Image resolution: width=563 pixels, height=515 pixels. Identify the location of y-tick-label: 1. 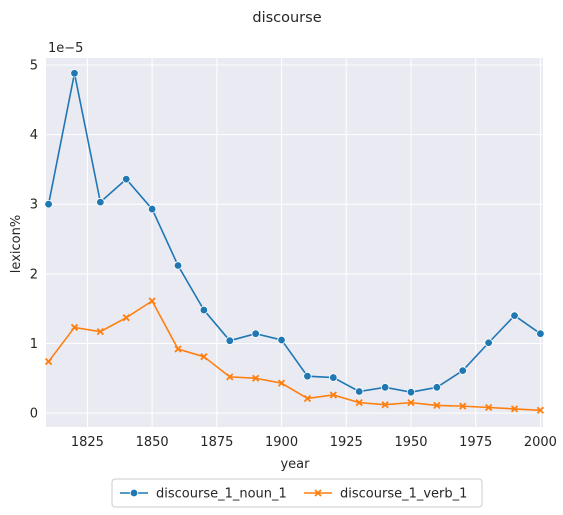
(34, 344).